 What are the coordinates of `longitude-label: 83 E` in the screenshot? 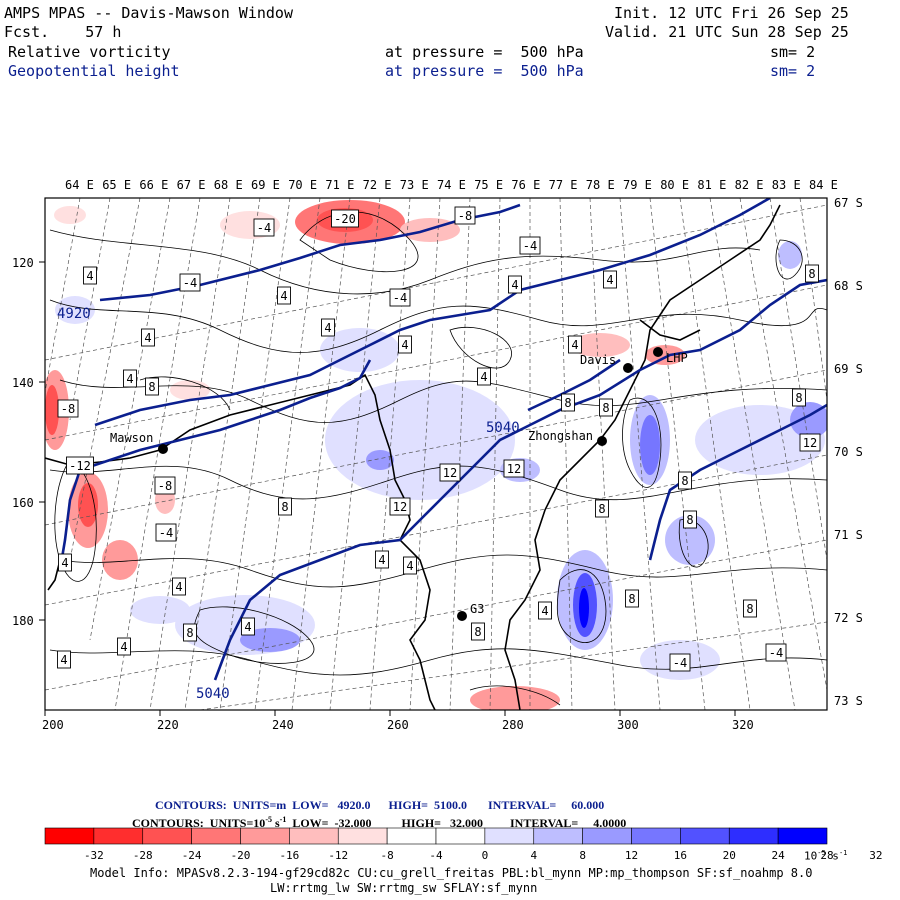 It's located at (786, 185).